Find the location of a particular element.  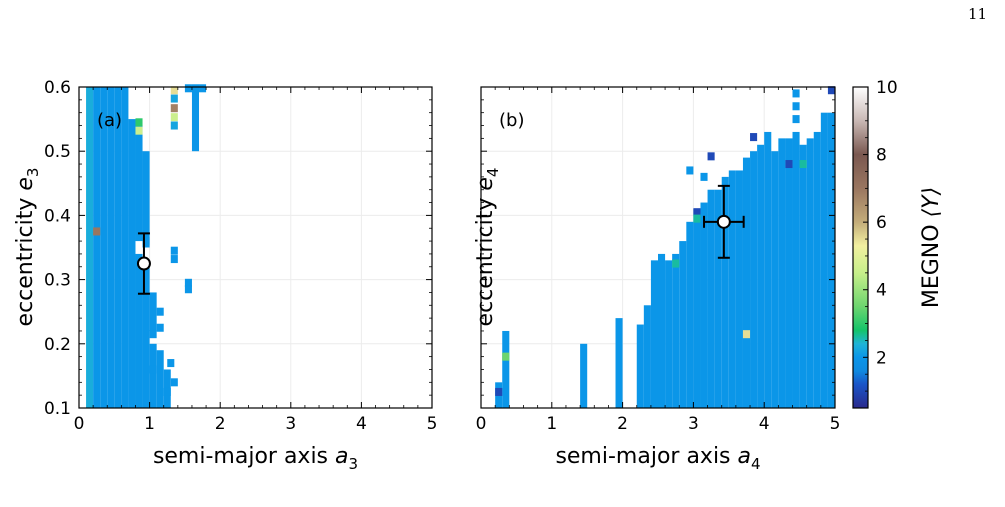

y-axis-label: eccentricity e3 is located at coordinates (27, 247).